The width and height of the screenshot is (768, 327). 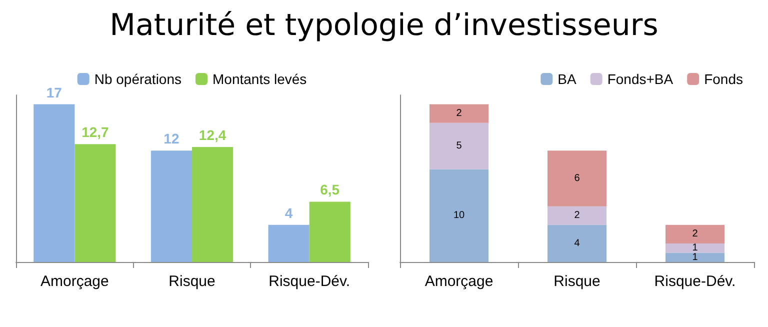 I want to click on legend-label: BA, so click(x=567, y=79).